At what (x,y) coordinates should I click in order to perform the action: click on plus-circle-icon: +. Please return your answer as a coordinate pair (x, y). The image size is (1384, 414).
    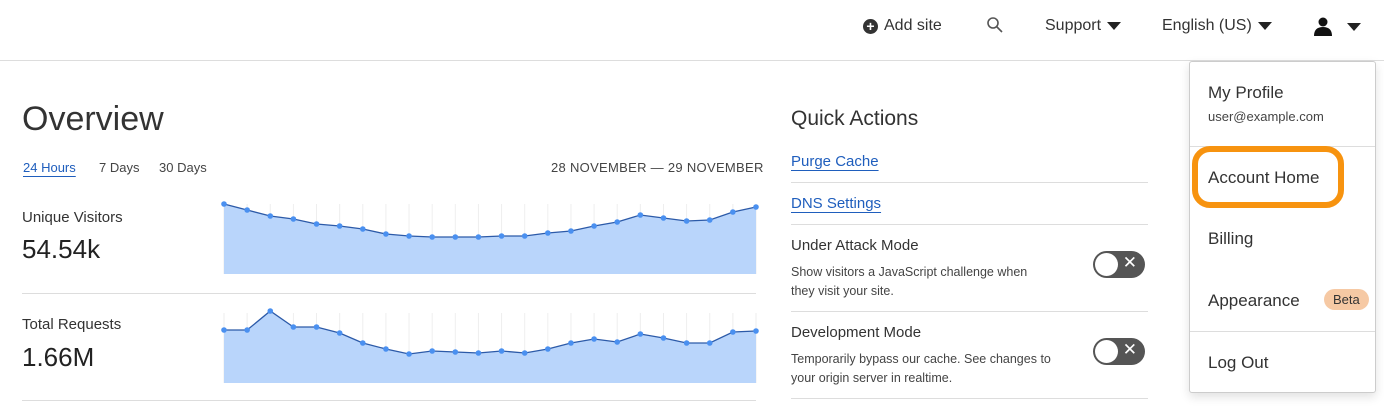
    Looking at the image, I should click on (870, 26).